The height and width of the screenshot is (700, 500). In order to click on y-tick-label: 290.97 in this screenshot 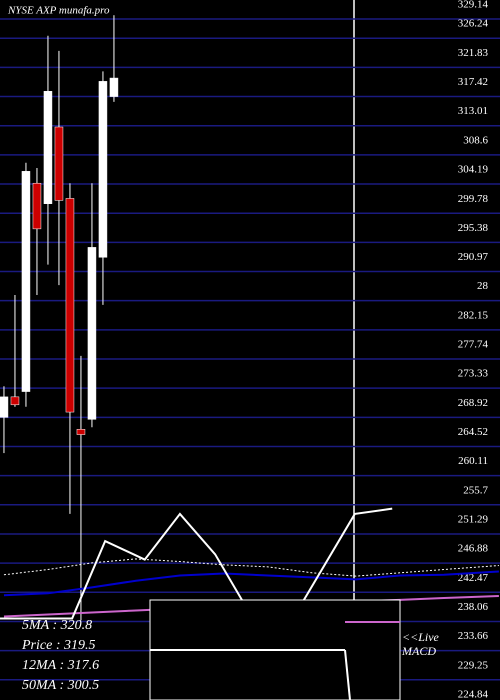, I will do `click(473, 257)`.